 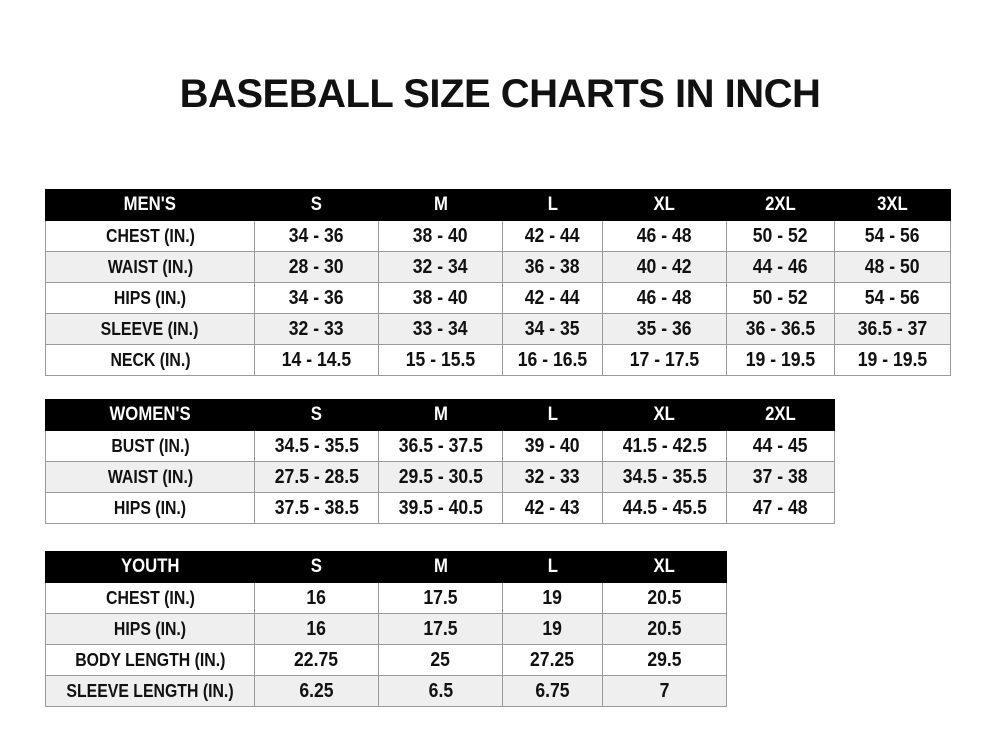 What do you see at coordinates (440, 329) in the screenshot?
I see `size-value: 33 - 34` at bounding box center [440, 329].